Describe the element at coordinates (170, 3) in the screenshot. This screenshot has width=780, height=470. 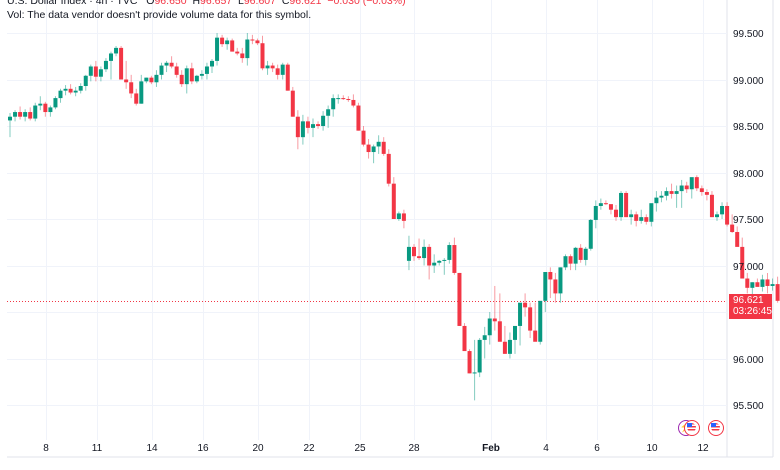
I see `open-value: 96.650` at that location.